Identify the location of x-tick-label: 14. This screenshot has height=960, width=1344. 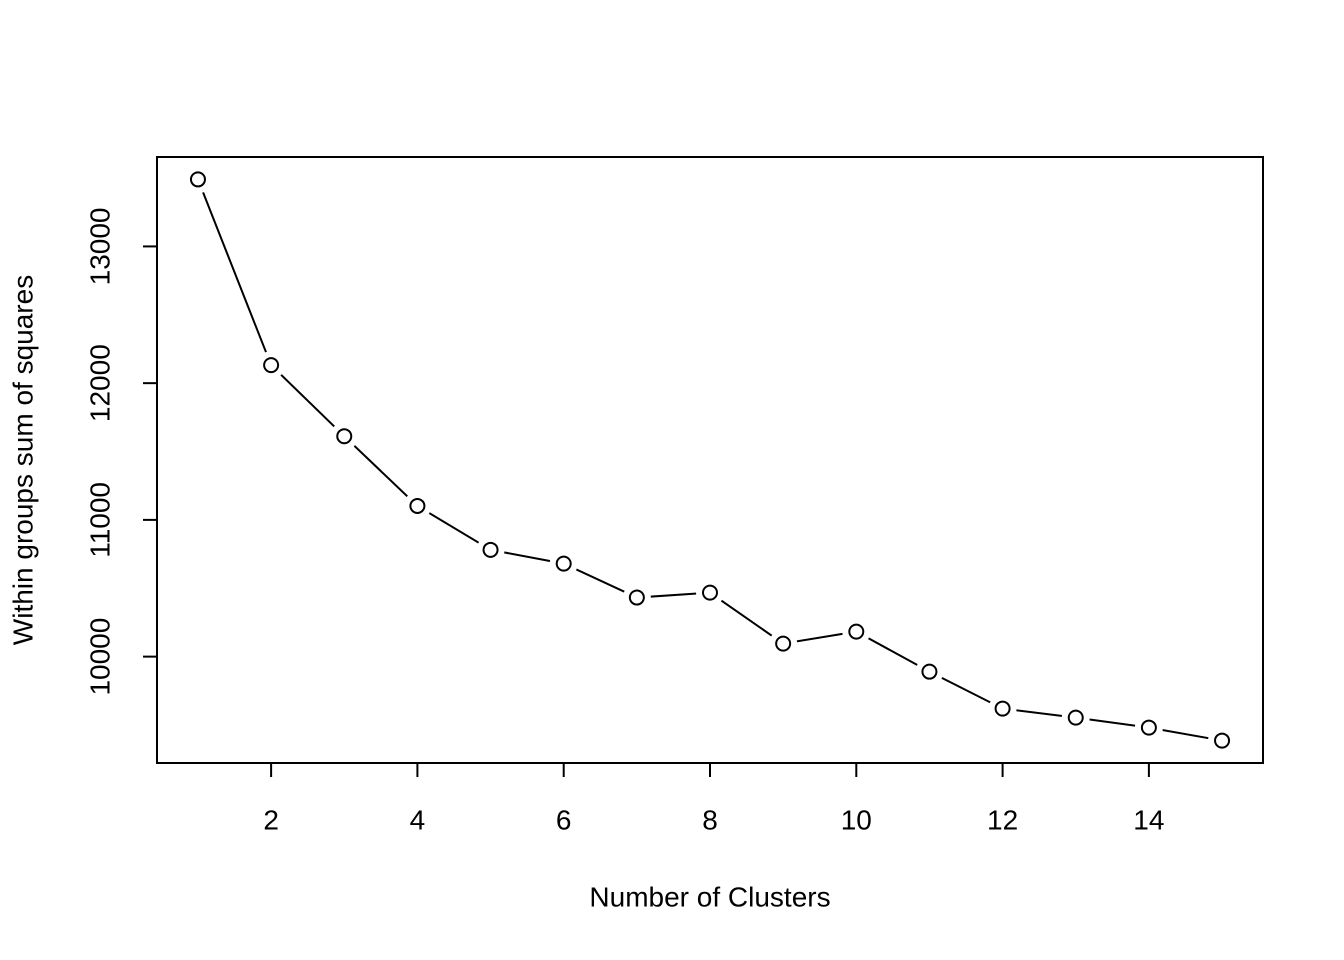
(1148, 819).